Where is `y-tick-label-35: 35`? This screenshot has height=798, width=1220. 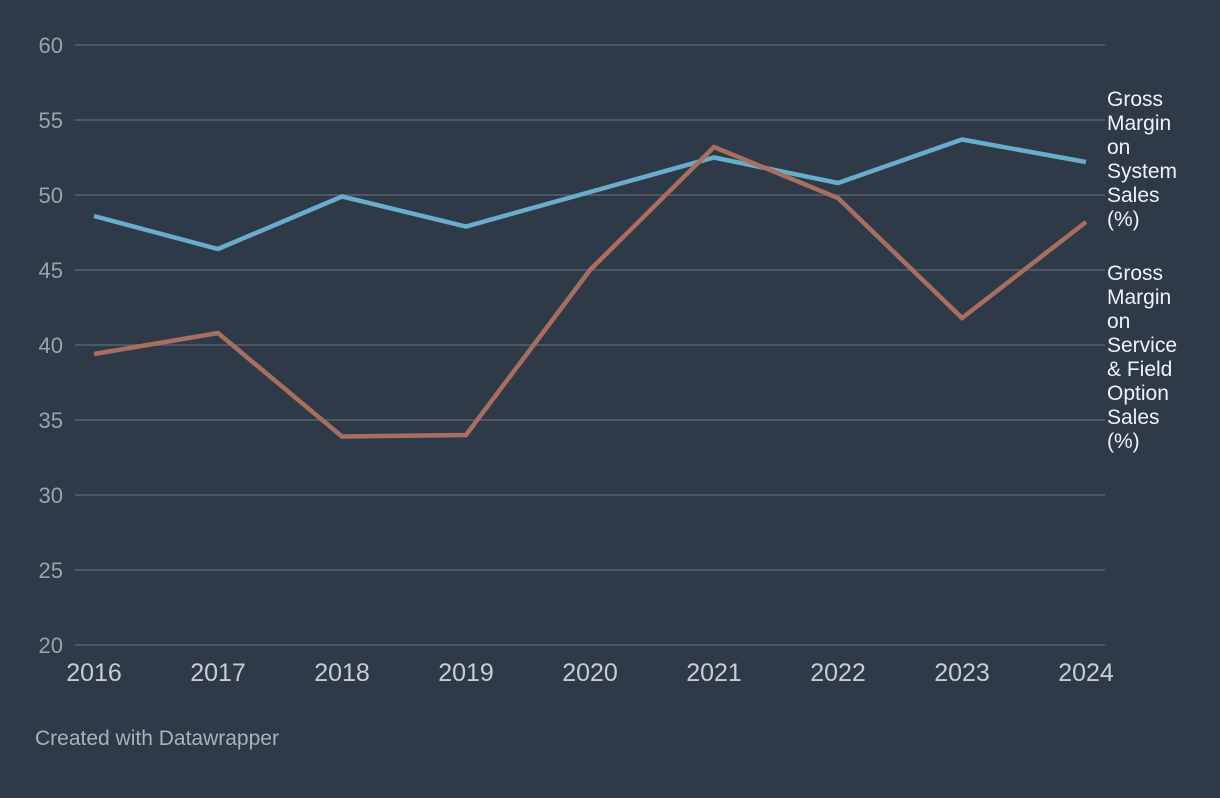
y-tick-label-35: 35 is located at coordinates (51, 420).